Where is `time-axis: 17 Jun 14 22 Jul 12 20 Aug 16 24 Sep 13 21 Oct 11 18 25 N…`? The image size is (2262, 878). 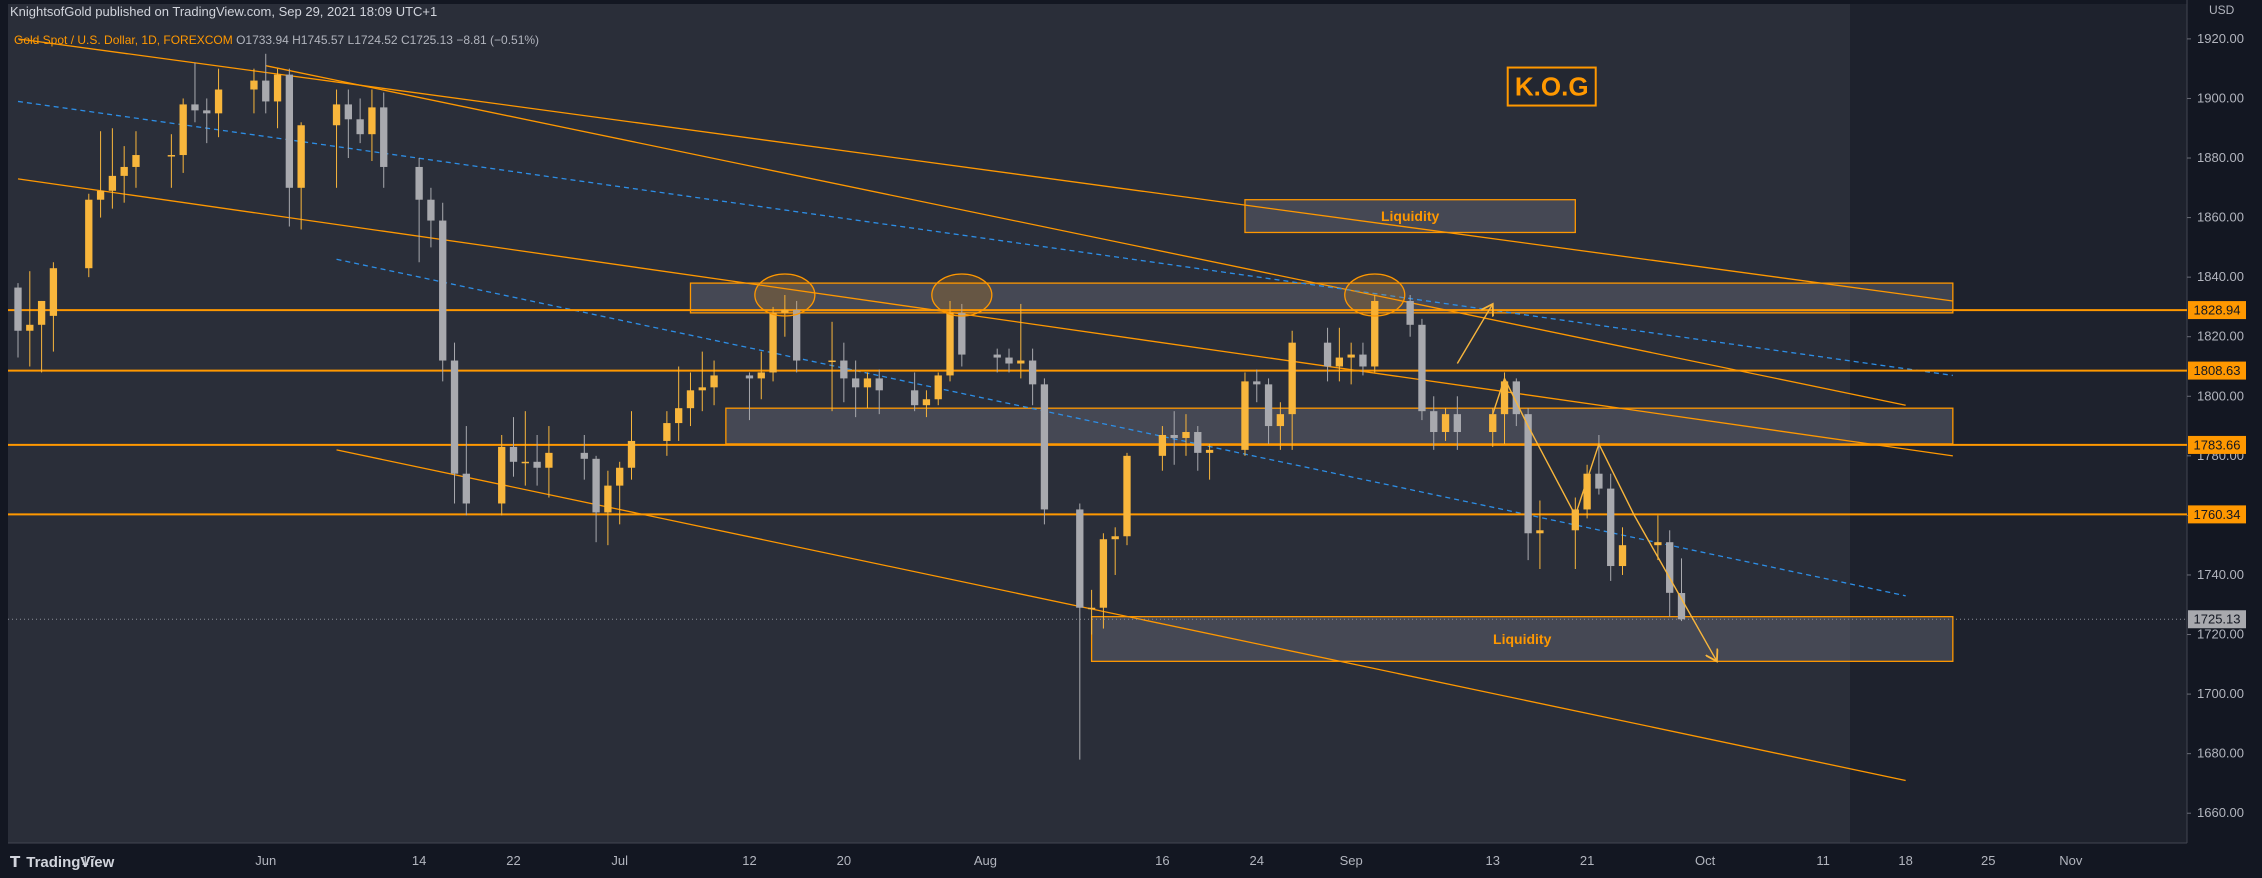 time-axis: 17 Jun 14 22 Jul 12 20 Aug 16 24 Sep 13 21 Oct 11 18 25 N… is located at coordinates (1082, 860).